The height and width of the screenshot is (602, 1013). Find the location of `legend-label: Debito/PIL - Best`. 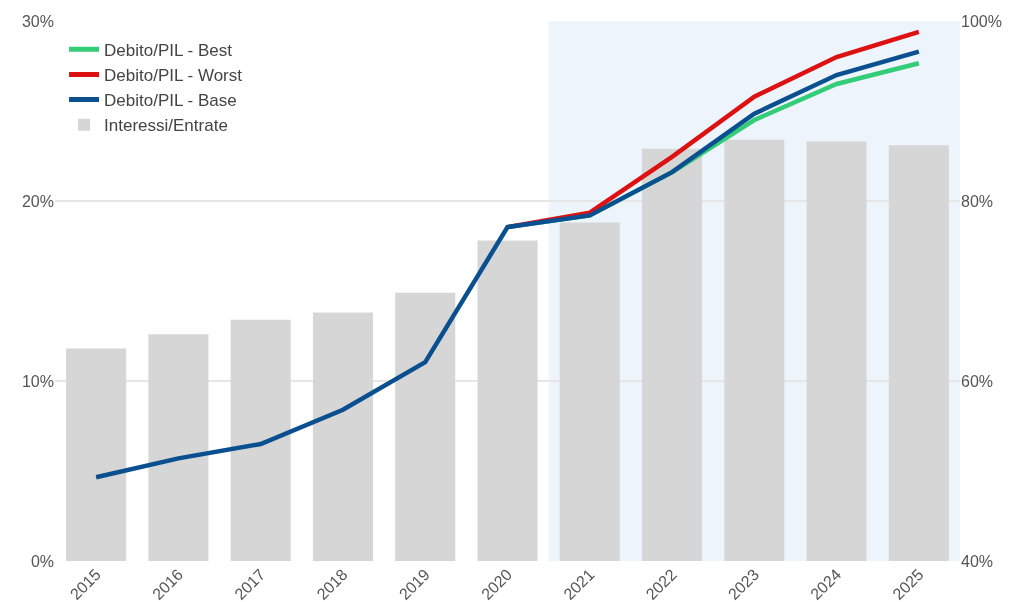

legend-label: Debito/PIL - Best is located at coordinates (168, 50).